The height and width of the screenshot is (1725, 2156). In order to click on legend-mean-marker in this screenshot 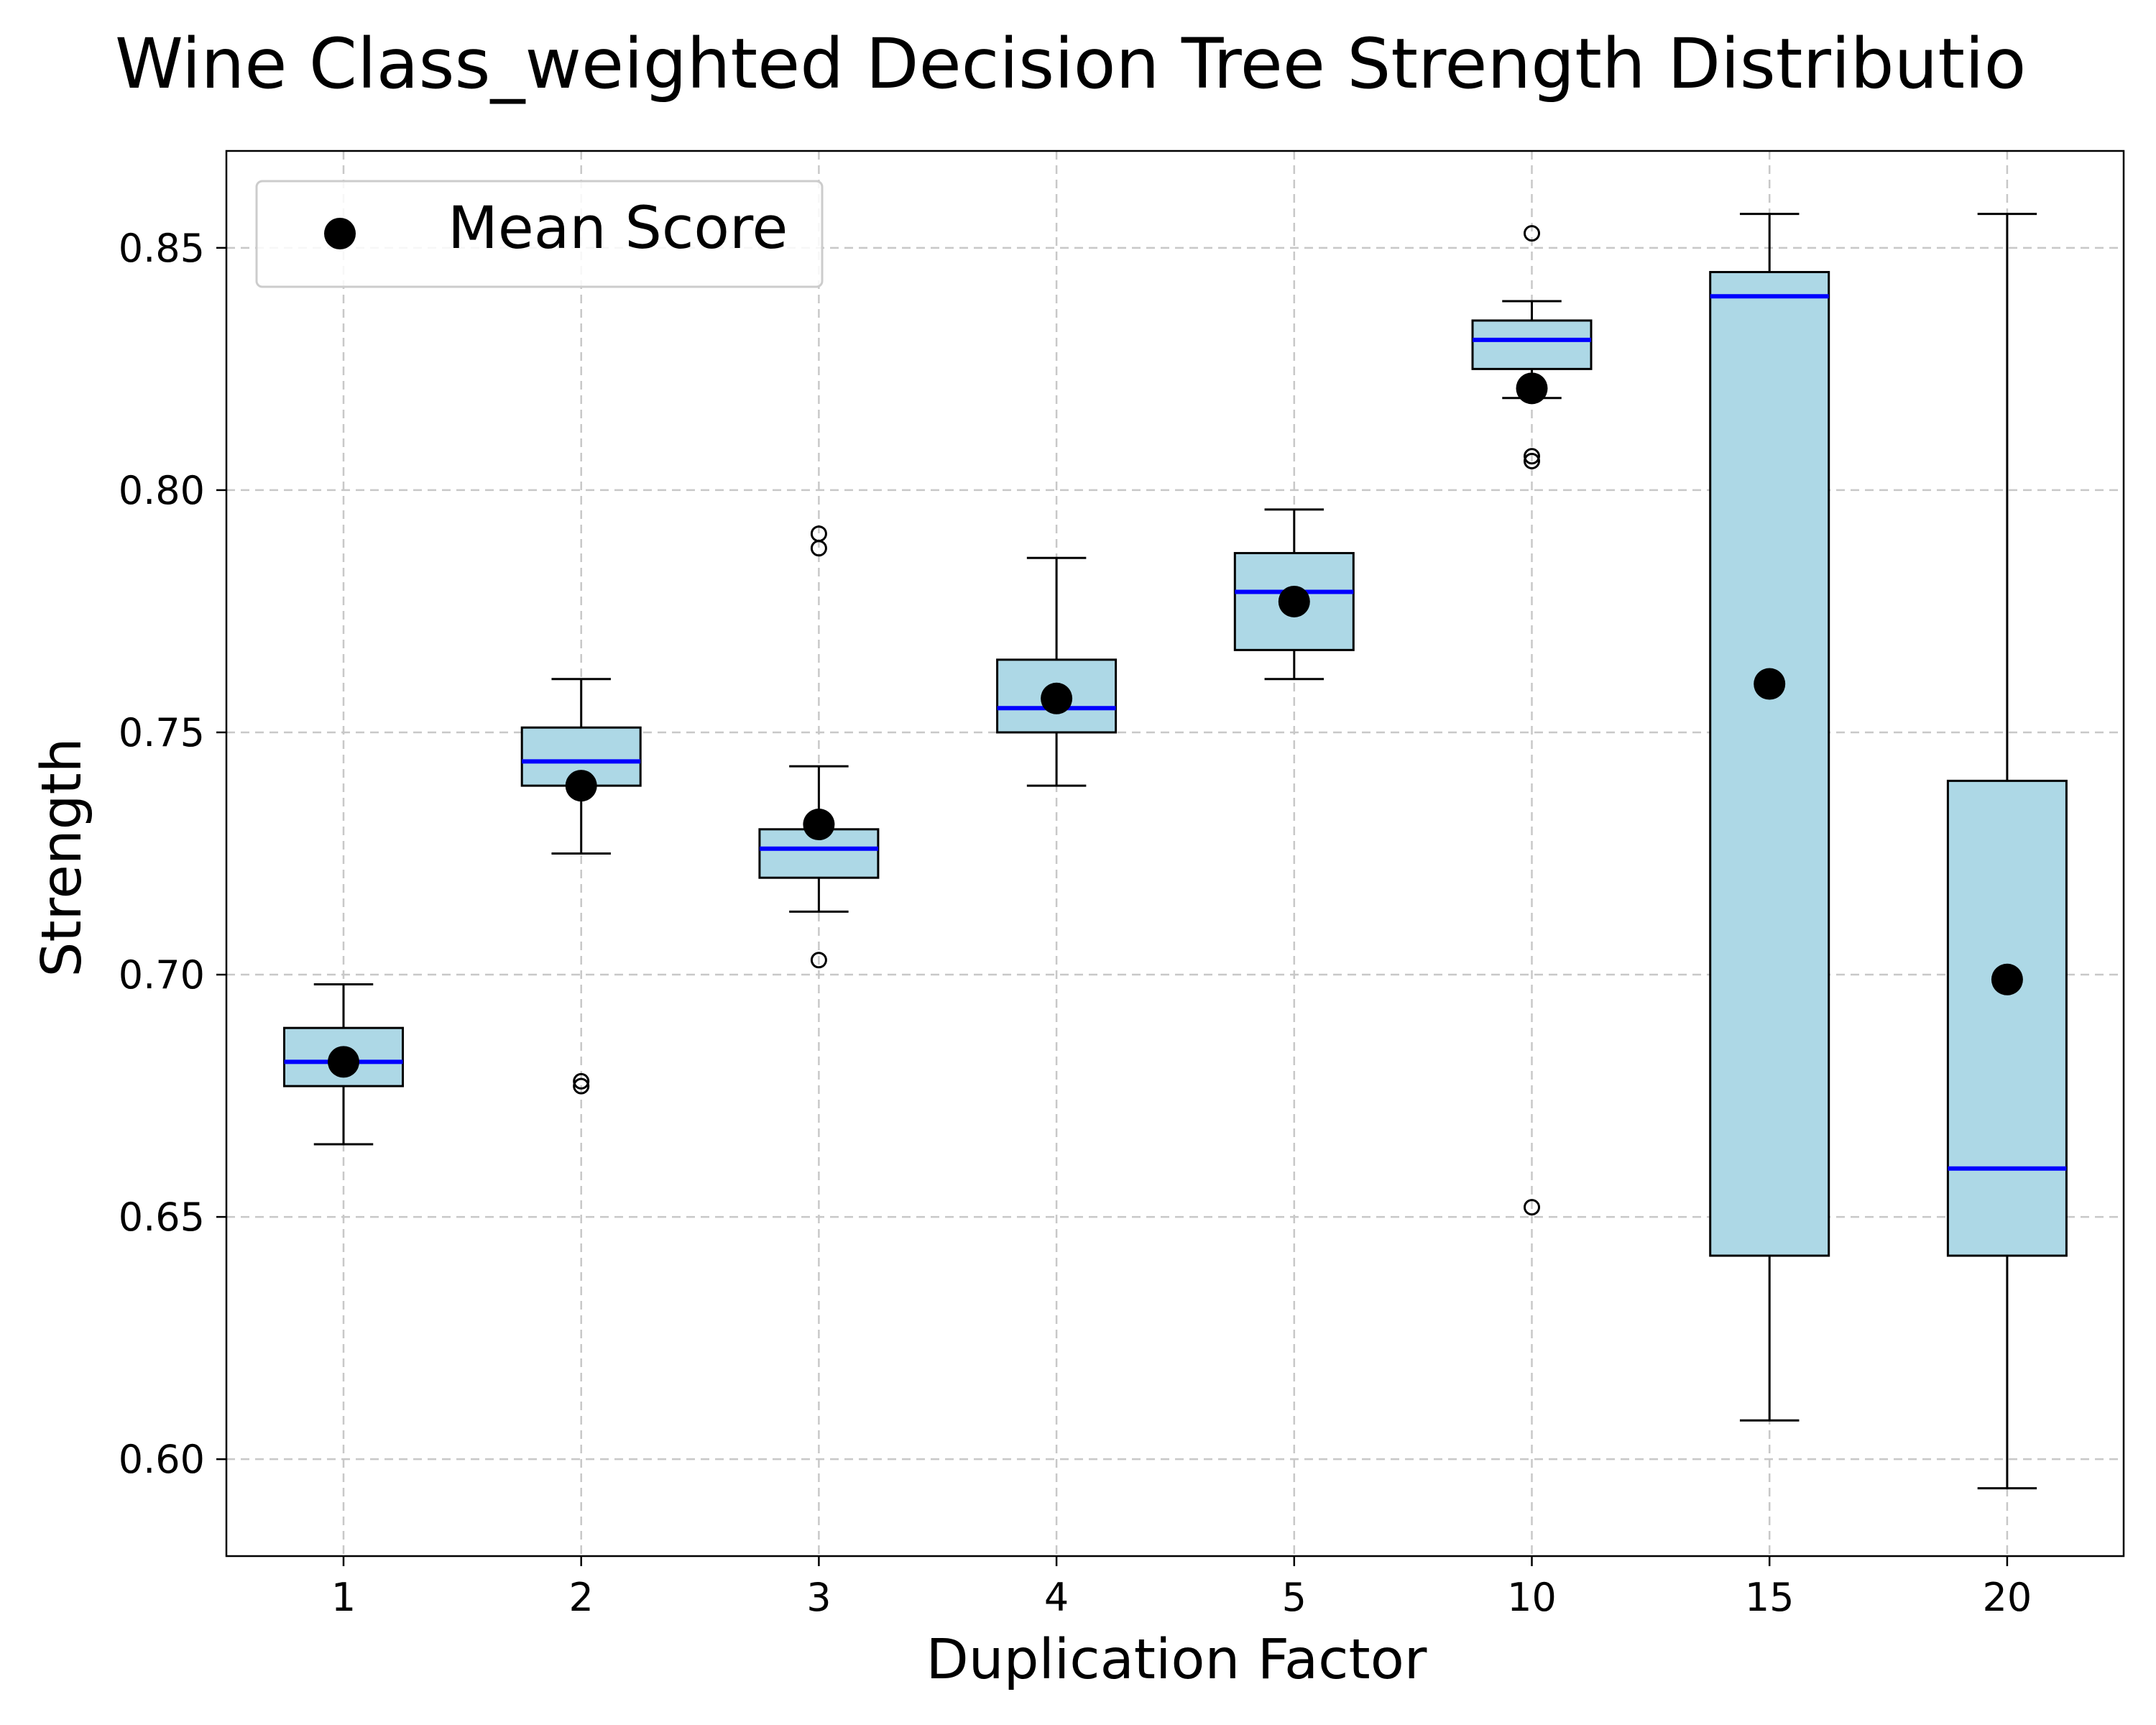, I will do `click(340, 233)`.